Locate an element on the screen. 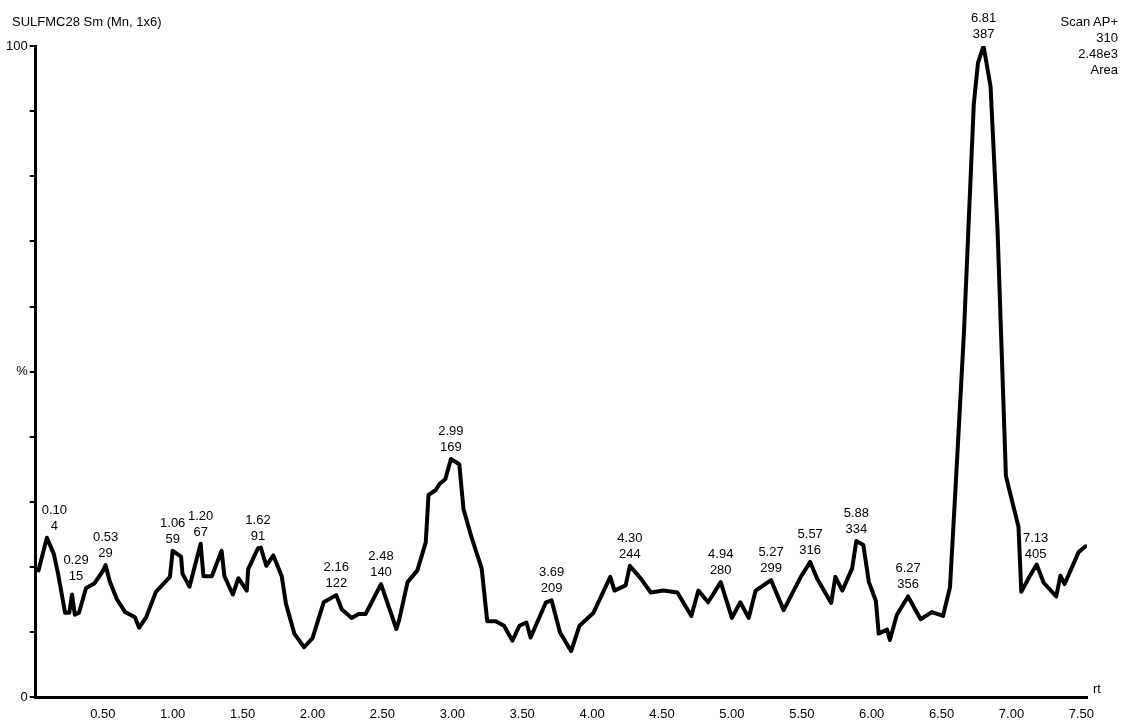 This screenshot has height=725, width=1127. x-tick-label: 7.00 is located at coordinates (1011, 713).